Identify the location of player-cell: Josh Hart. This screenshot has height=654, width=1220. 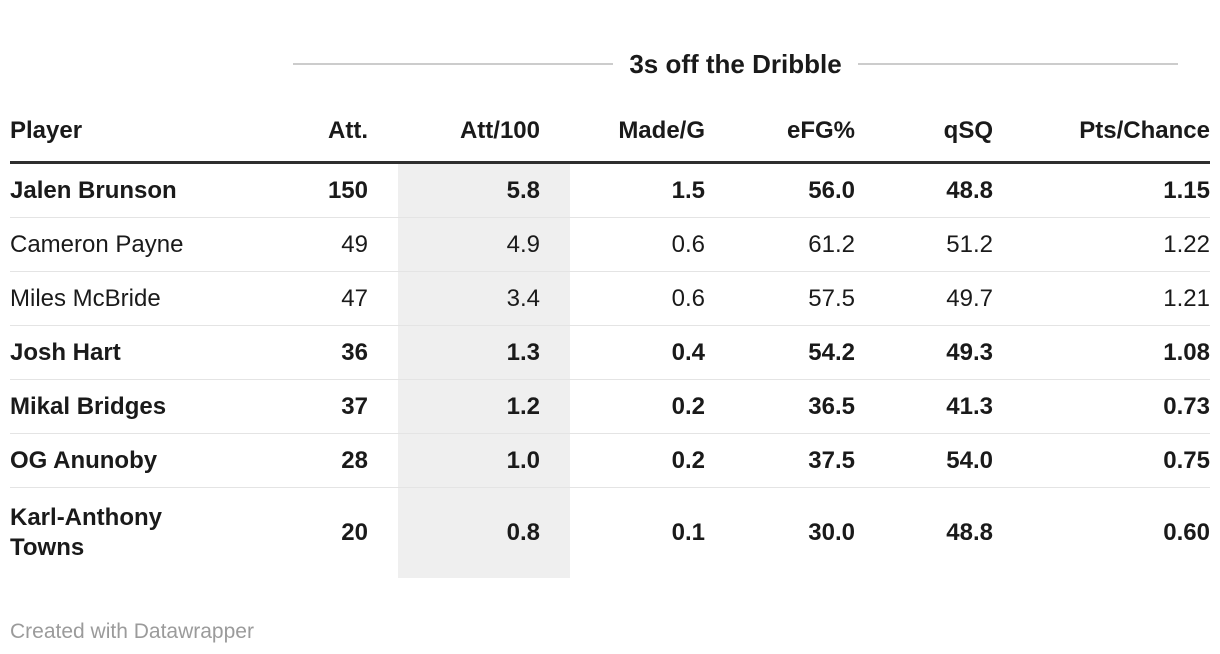
(65, 352).